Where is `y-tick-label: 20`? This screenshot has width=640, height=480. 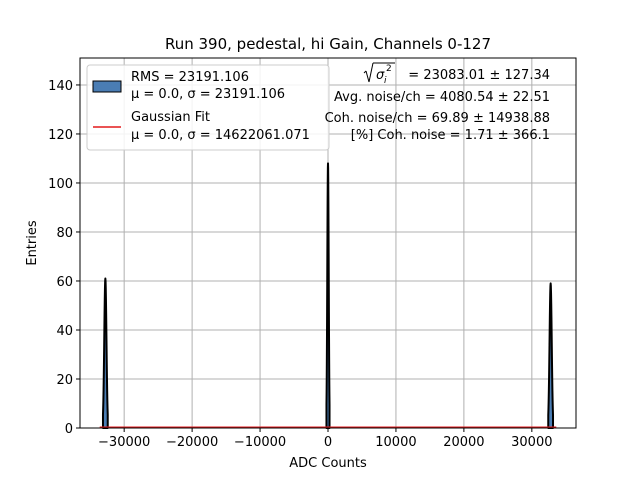
y-tick-label: 20 is located at coordinates (64, 380).